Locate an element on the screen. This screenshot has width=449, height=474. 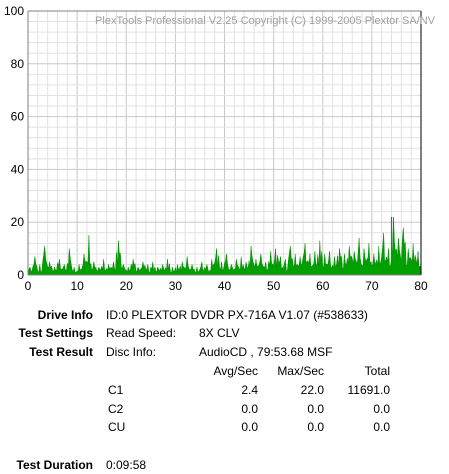
y-tick-label: 40 is located at coordinates (18, 169).